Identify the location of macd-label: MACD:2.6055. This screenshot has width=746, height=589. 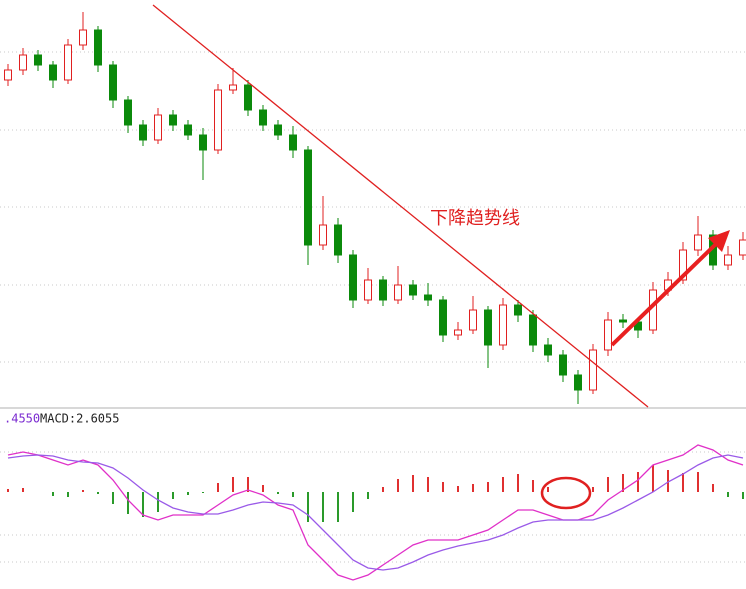
(79, 419).